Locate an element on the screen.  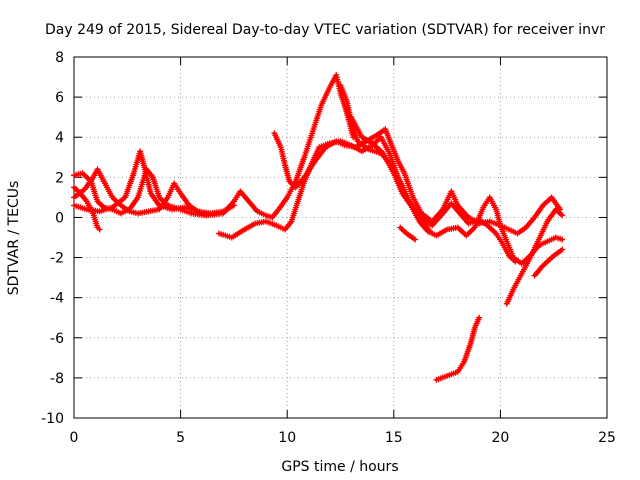
x-tick-label: 20 is located at coordinates (500, 438).